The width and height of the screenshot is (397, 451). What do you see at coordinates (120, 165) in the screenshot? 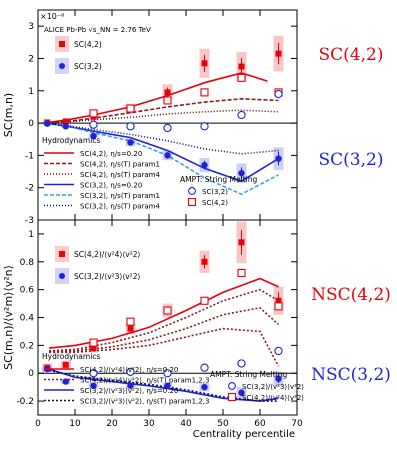
I see `hydro-legend-label: SC(4,2), η/s(T) param1` at bounding box center [120, 165].